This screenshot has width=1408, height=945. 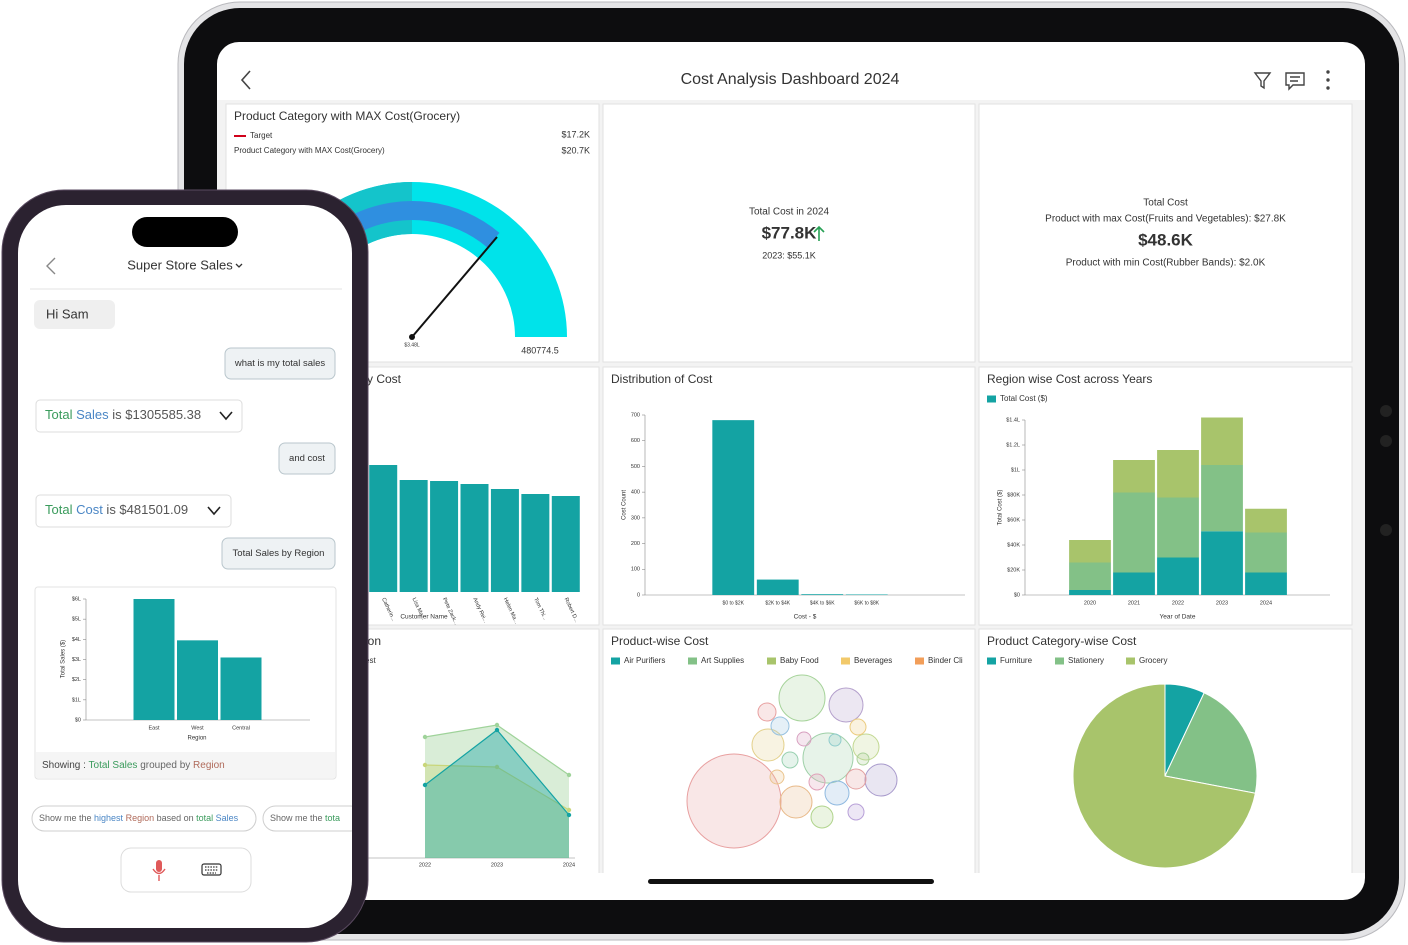 I want to click on y-axis-label: Total Cost ($), so click(x=1001, y=508).